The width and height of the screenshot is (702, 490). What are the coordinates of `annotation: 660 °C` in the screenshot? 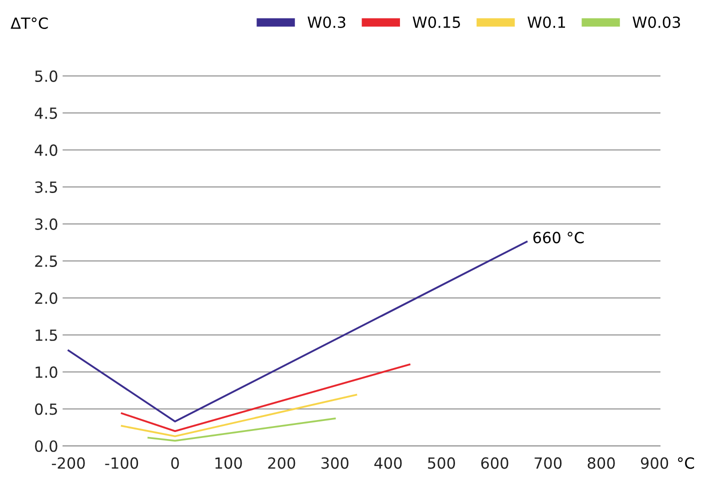 It's located at (558, 238).